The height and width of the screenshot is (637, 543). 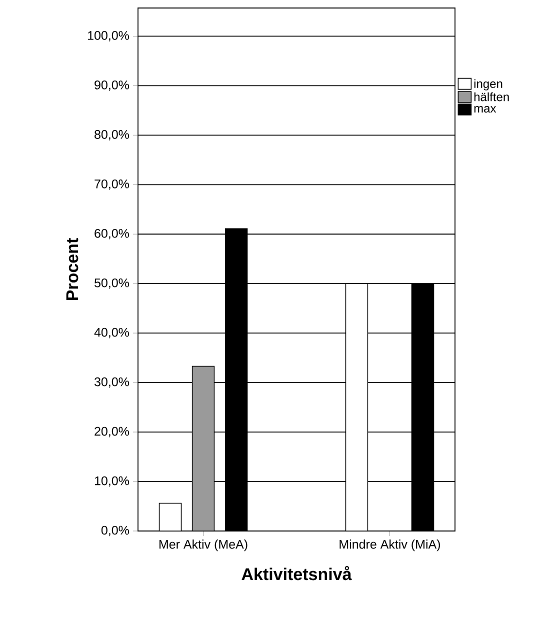 I want to click on y-tick-label: 80,0%, so click(x=112, y=135).